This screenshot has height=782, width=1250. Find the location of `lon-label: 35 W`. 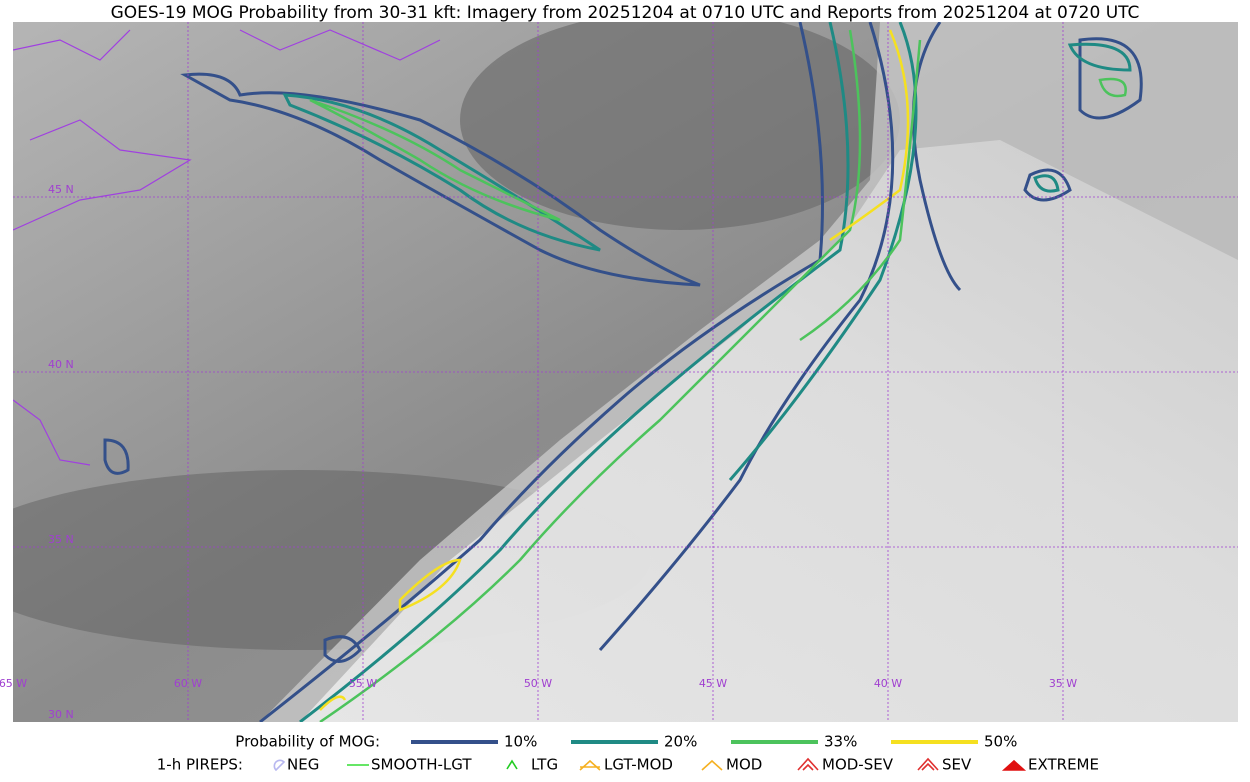

lon-label: 35 W is located at coordinates (1063, 683).